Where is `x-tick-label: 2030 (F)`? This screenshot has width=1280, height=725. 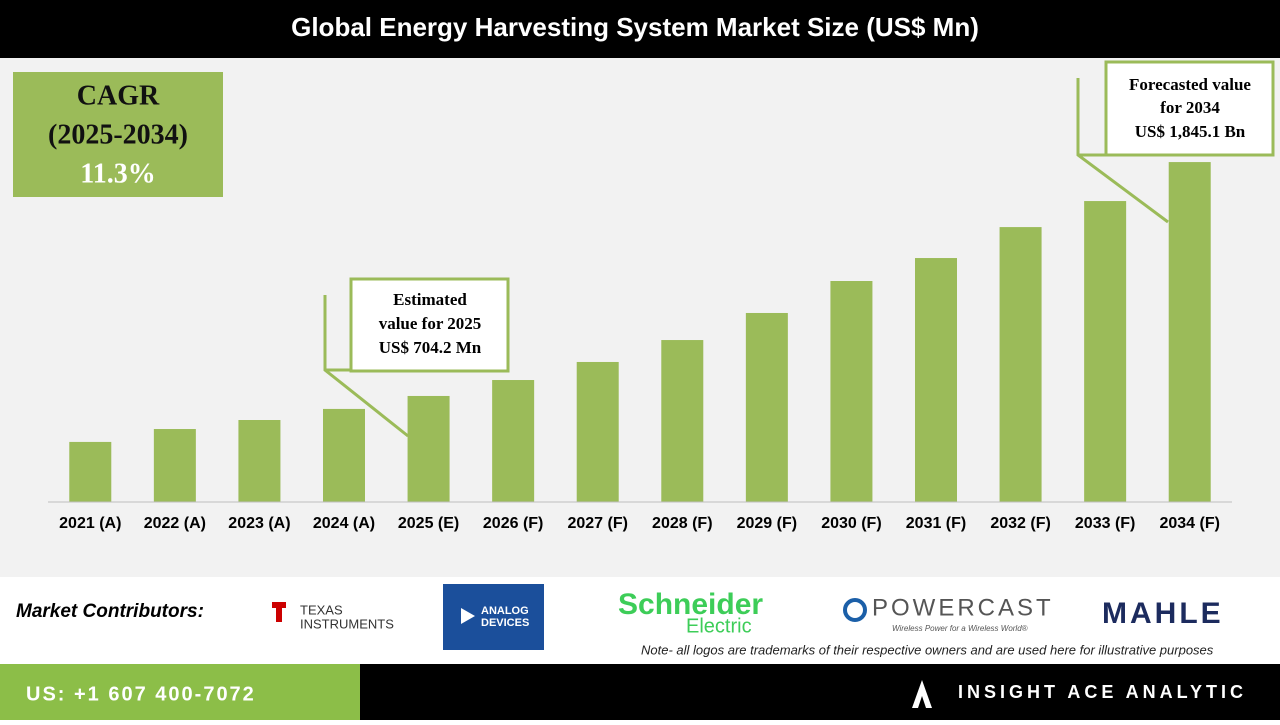
x-tick-label: 2030 (F) is located at coordinates (851, 523).